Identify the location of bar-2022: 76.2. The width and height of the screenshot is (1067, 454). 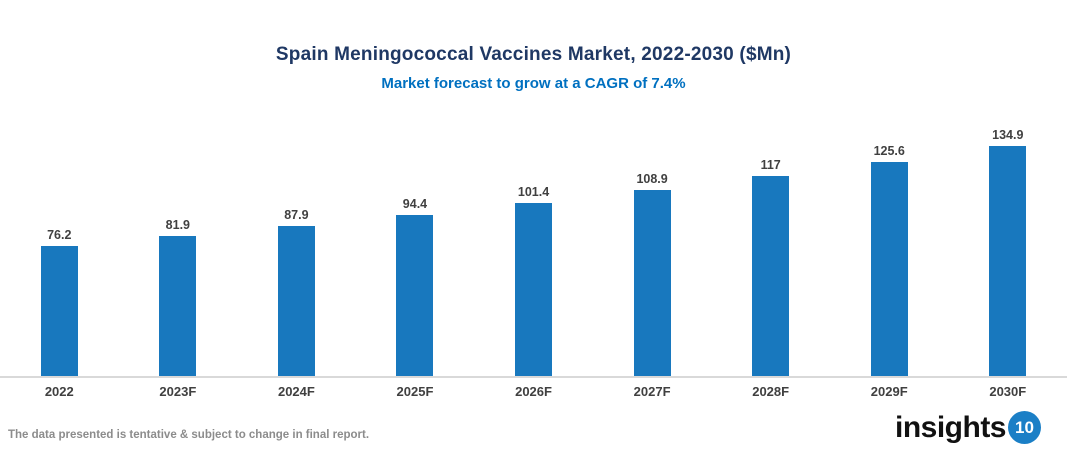
(59, 302).